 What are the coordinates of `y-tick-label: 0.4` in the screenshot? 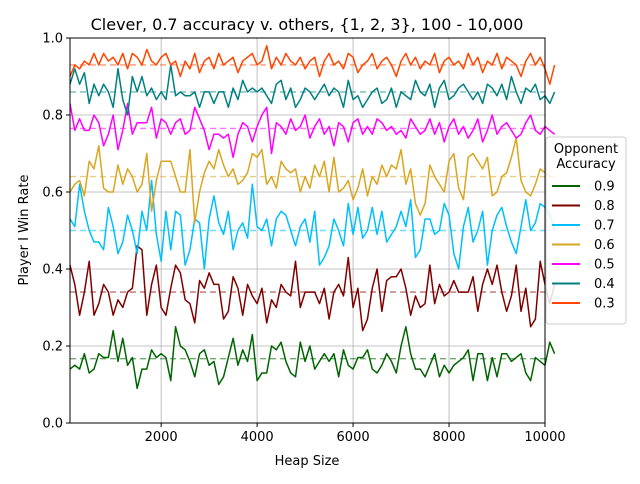 It's located at (52, 270).